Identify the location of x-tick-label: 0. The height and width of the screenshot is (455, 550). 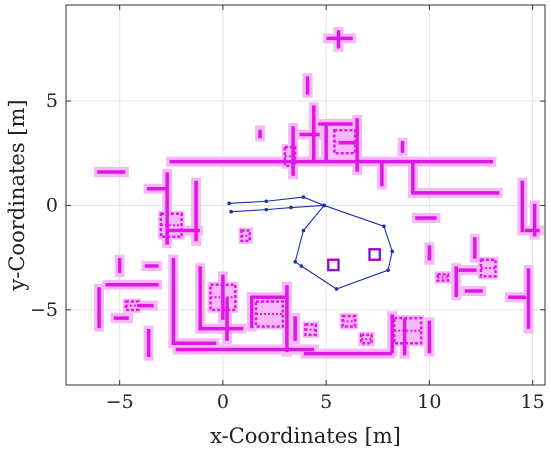
(223, 402).